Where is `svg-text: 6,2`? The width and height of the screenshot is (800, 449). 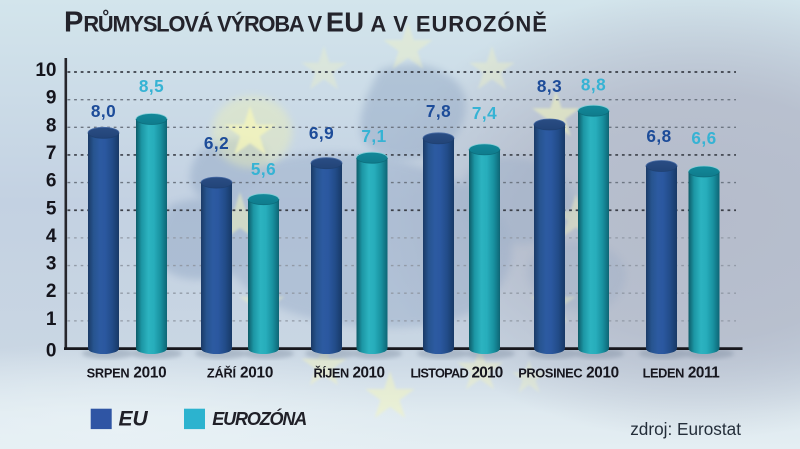 svg-text: 6,2 is located at coordinates (216, 143).